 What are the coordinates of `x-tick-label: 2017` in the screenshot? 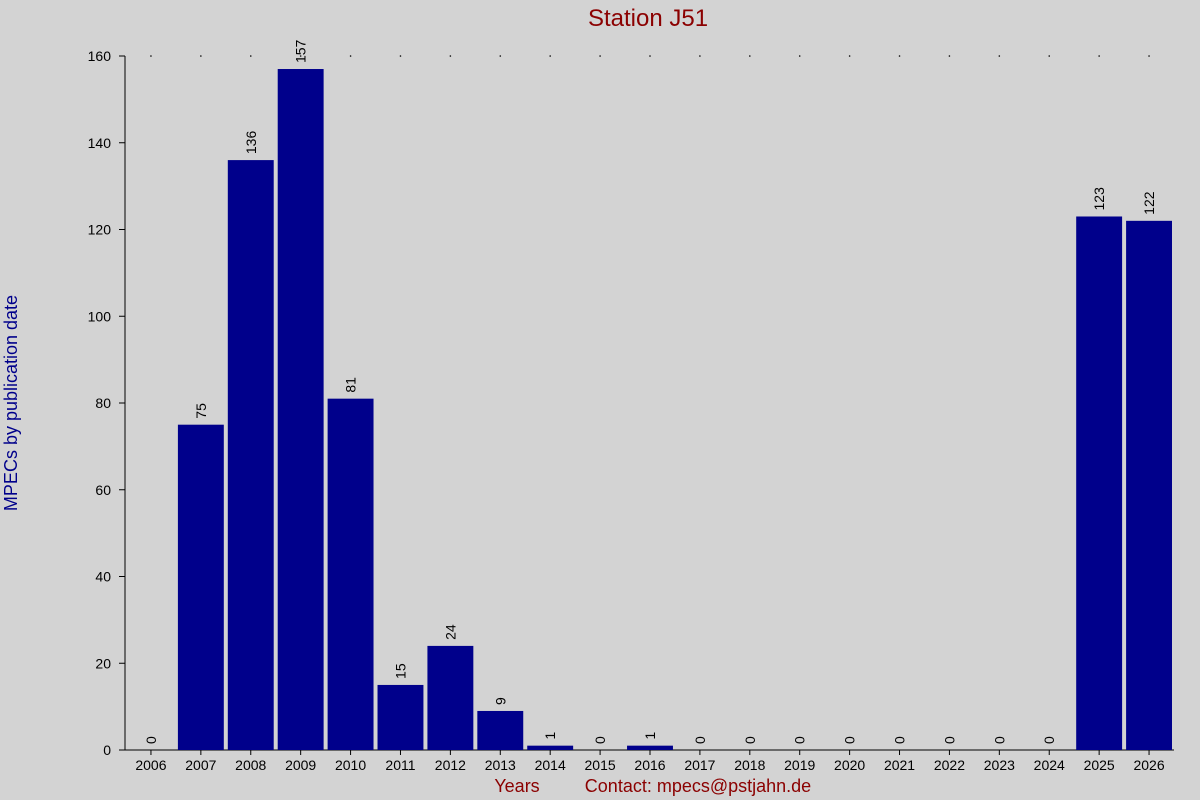 It's located at (699, 765).